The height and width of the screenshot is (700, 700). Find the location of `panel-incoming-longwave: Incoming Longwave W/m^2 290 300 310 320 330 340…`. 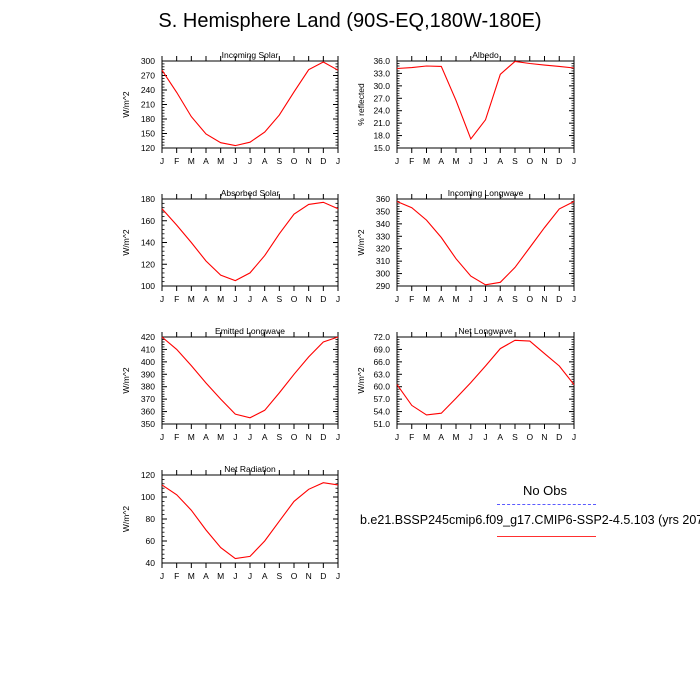

panel-incoming-longwave: Incoming Longwave W/m^2 290 300 310 320 330 340… is located at coordinates (466, 246).